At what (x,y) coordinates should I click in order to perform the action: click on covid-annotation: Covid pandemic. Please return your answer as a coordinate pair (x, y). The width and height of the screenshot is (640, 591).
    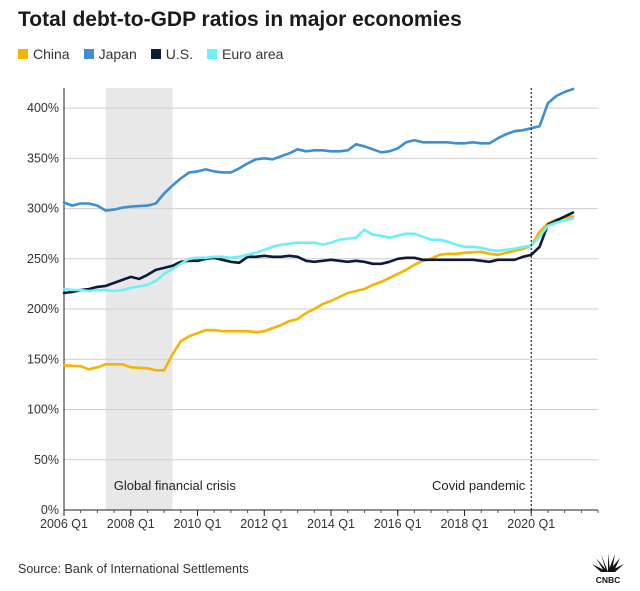
    Looking at the image, I should click on (479, 485).